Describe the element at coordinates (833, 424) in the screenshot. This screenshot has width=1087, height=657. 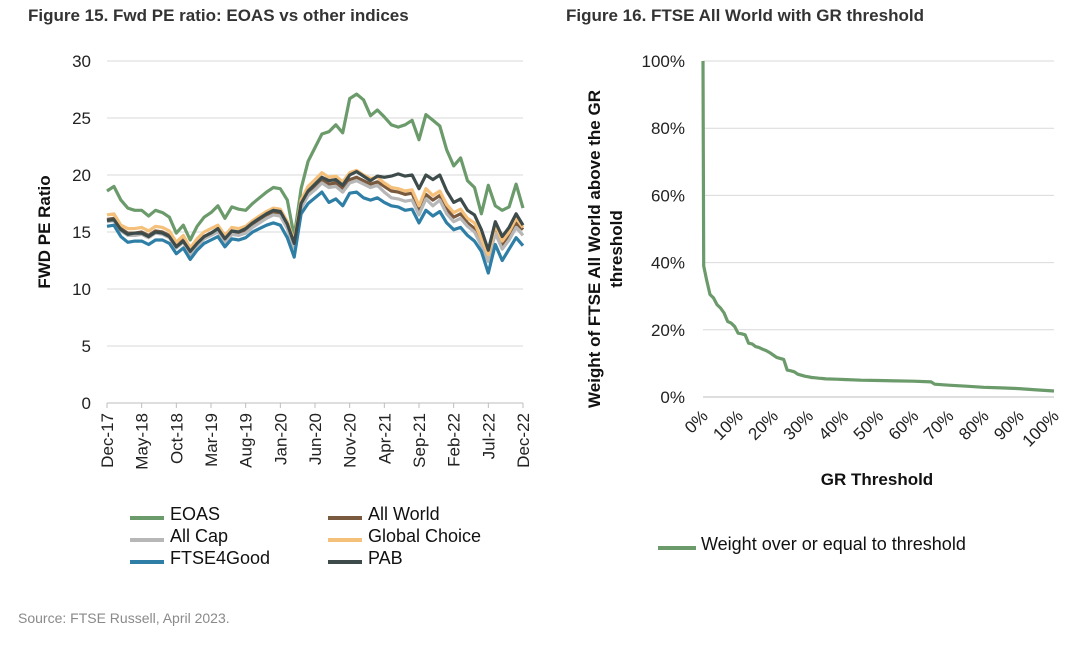
I see `x-tick-label: 40%` at that location.